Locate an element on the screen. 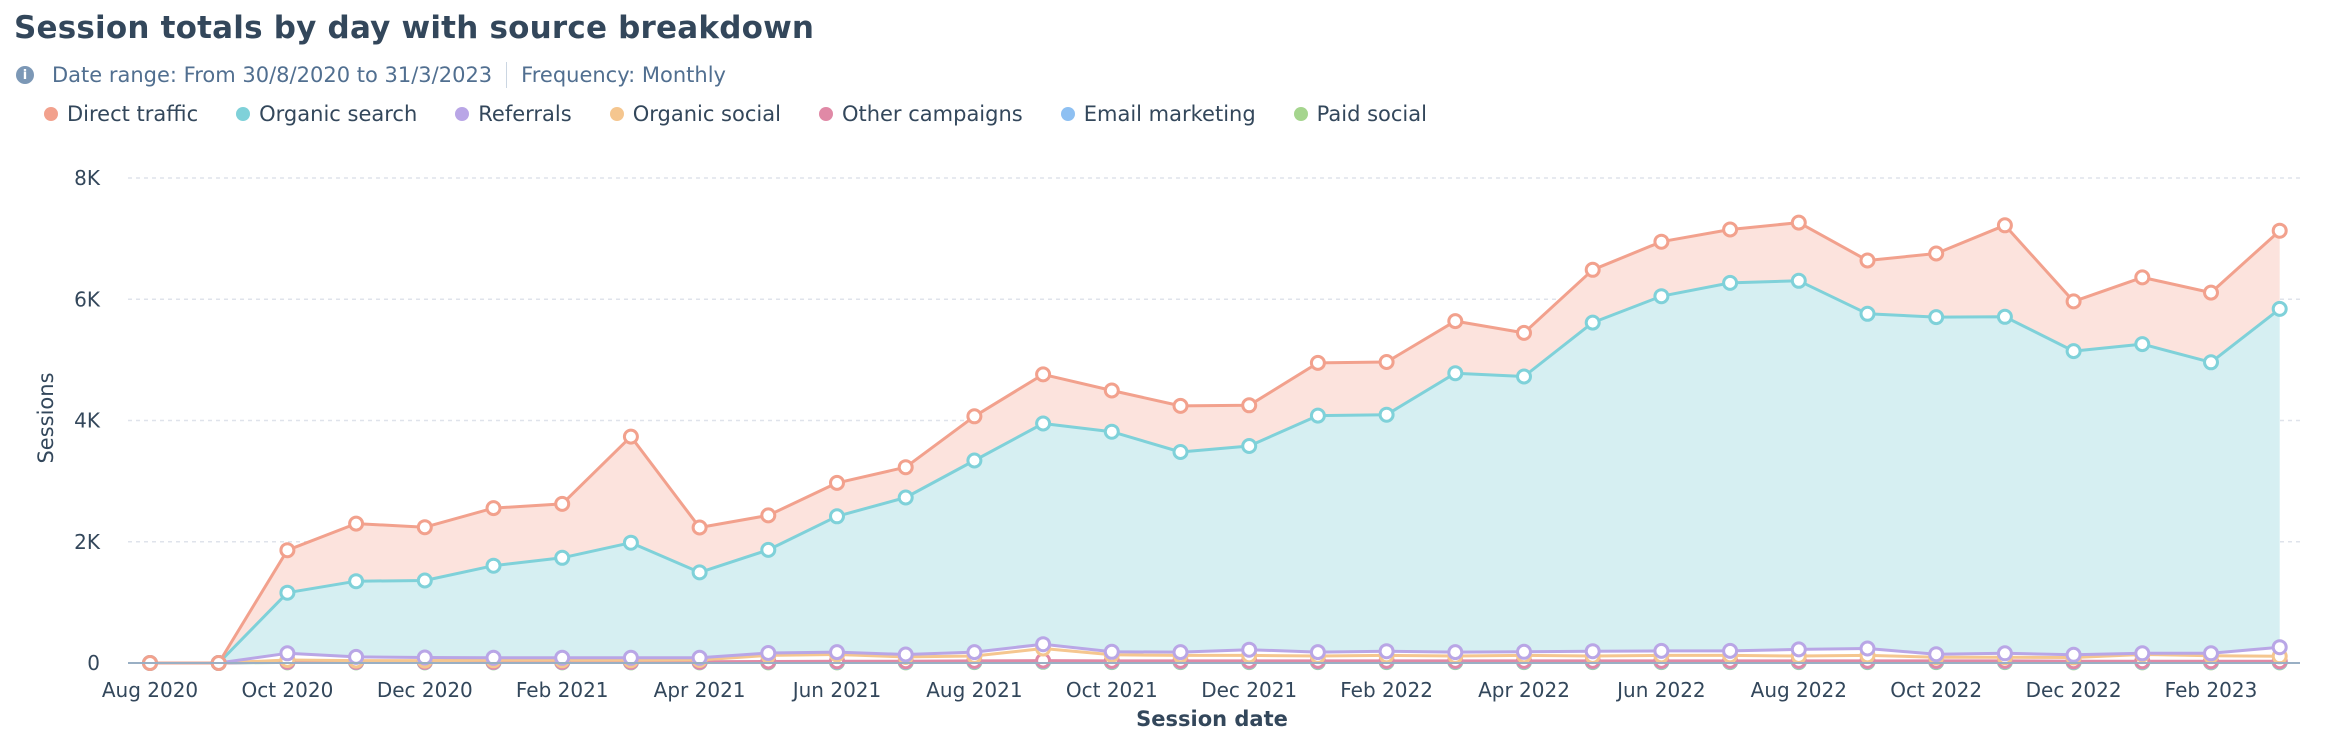 This screenshot has height=736, width=2326. legend-item-organic-social: Organic social is located at coordinates (695, 114).